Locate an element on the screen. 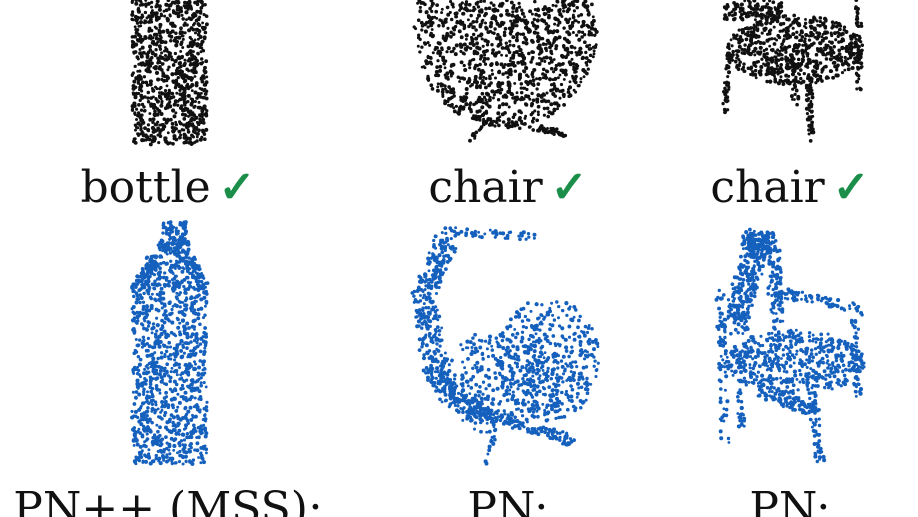 This screenshot has height=517, width=918. top-chair-egg-point-cloud is located at coordinates (505, 71).